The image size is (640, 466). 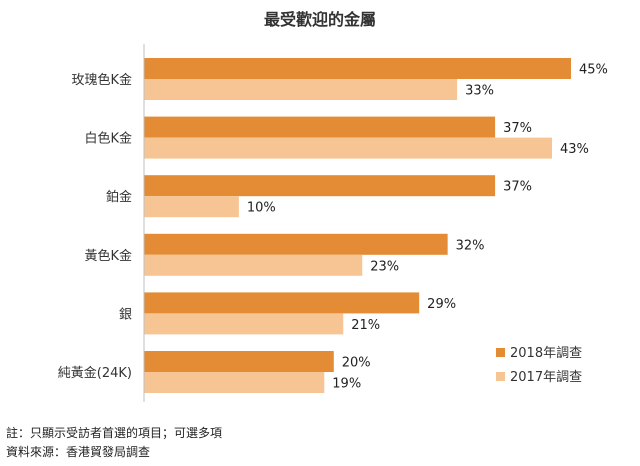 What do you see at coordinates (593, 70) in the screenshot?
I see `value-label: 45%` at bounding box center [593, 70].